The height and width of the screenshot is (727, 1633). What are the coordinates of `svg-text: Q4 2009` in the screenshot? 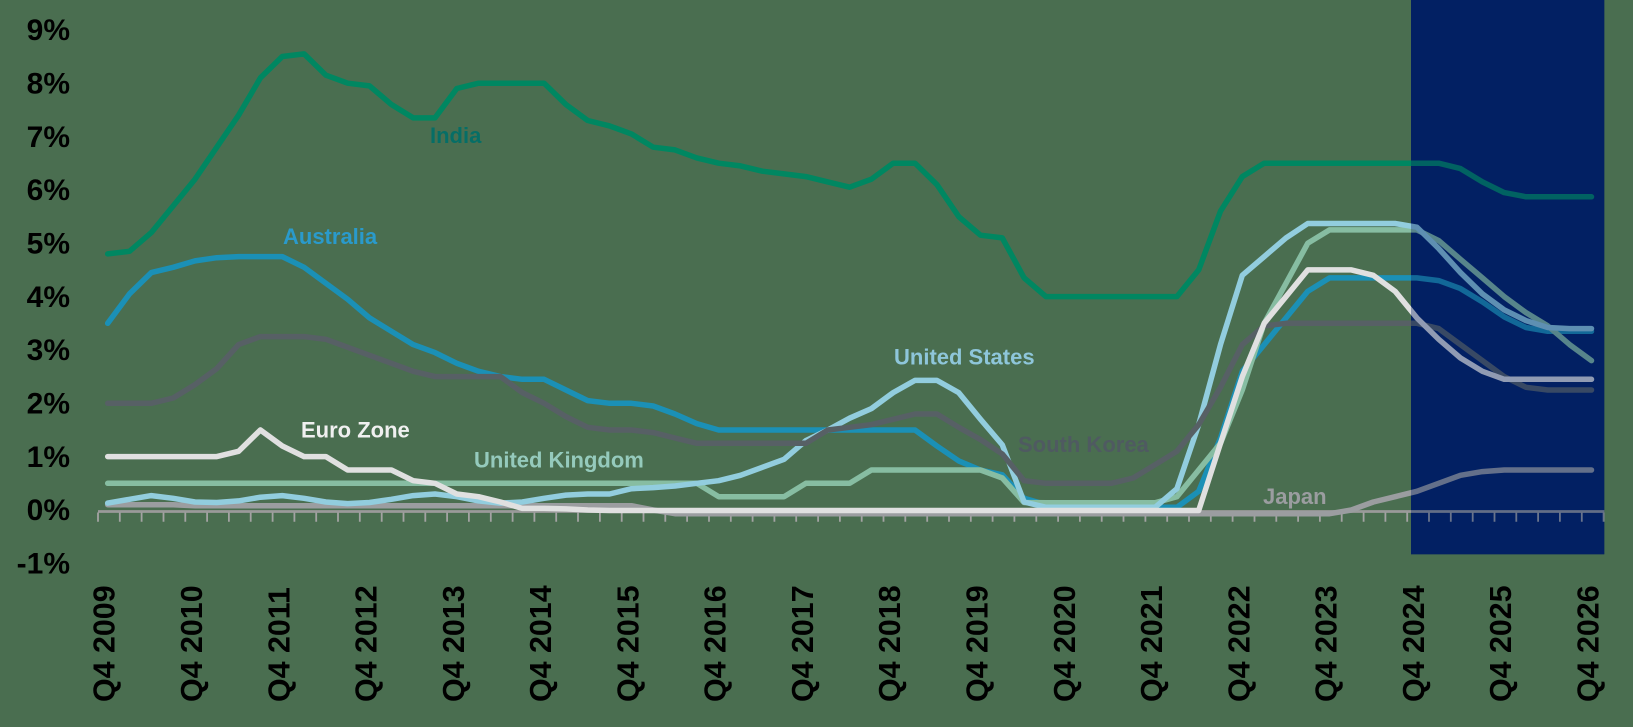 It's located at (105, 643).